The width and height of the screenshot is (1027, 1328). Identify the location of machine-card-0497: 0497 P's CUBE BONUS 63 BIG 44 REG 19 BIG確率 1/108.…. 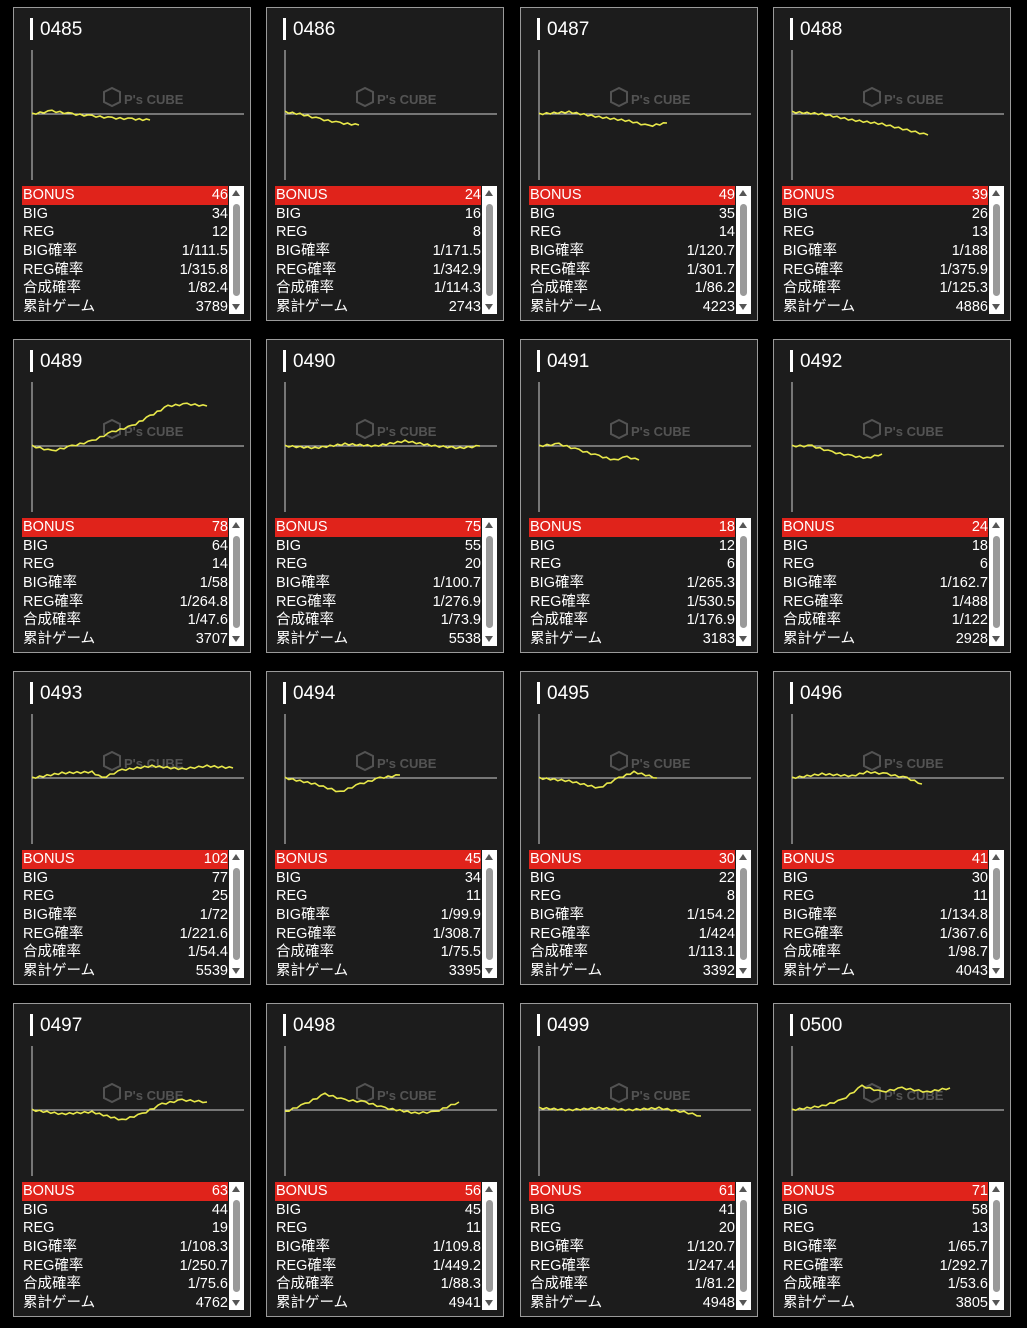
(132, 1160).